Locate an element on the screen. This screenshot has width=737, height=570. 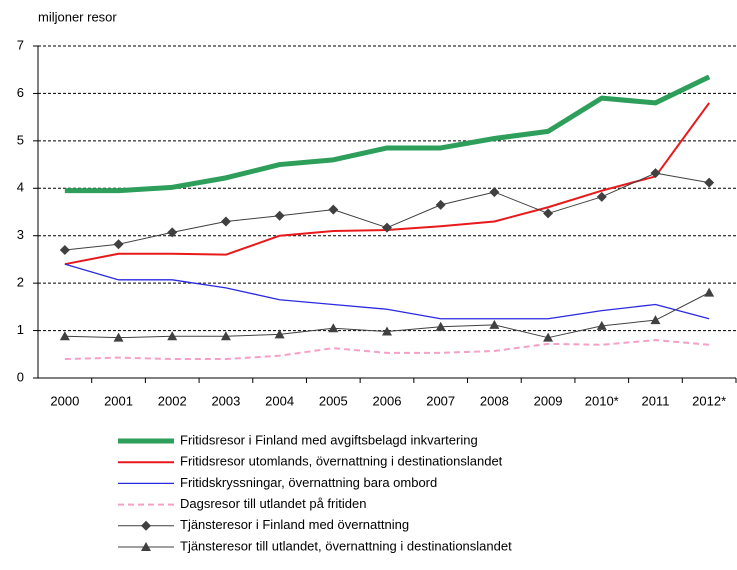
x-tick-label: 2012* is located at coordinates (709, 400).